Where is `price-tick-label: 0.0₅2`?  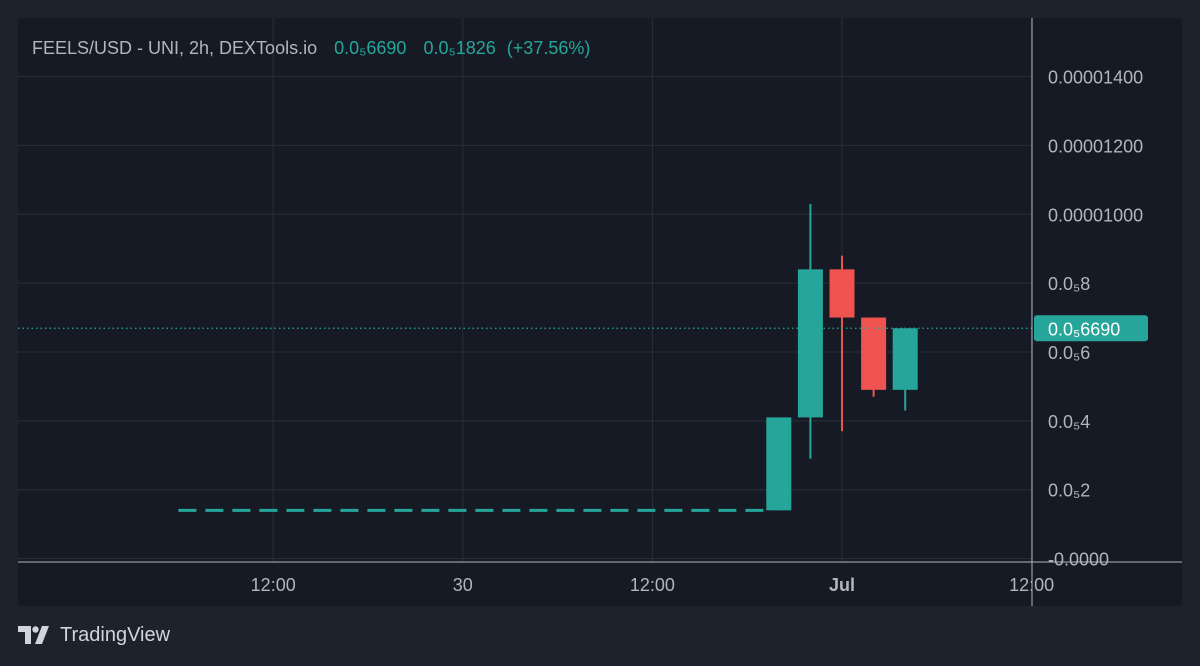
price-tick-label: 0.0₅2 is located at coordinates (1069, 491).